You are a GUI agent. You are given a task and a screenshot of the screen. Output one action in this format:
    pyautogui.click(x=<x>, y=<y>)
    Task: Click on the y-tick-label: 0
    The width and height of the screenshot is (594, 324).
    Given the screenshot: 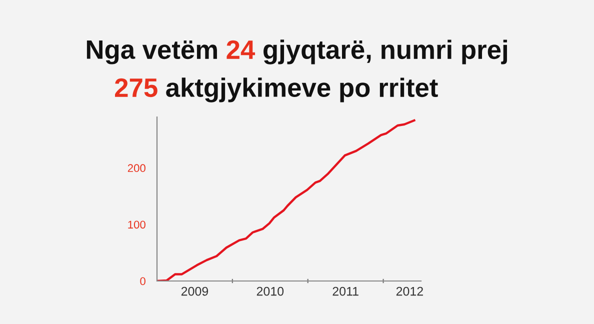 What is the action you would take?
    pyautogui.click(x=143, y=281)
    